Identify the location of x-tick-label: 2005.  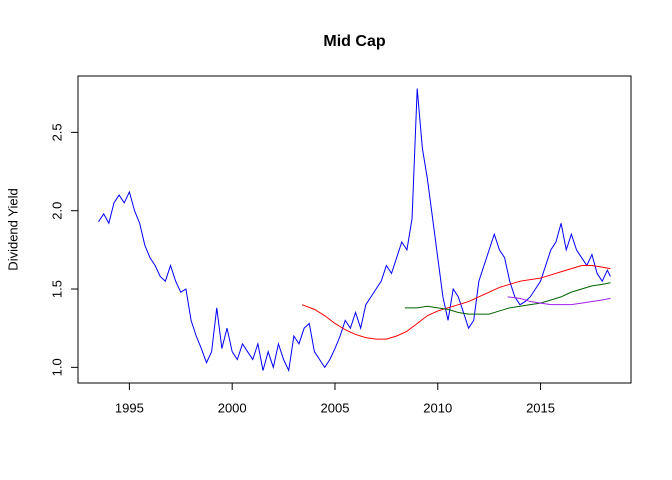
(335, 407).